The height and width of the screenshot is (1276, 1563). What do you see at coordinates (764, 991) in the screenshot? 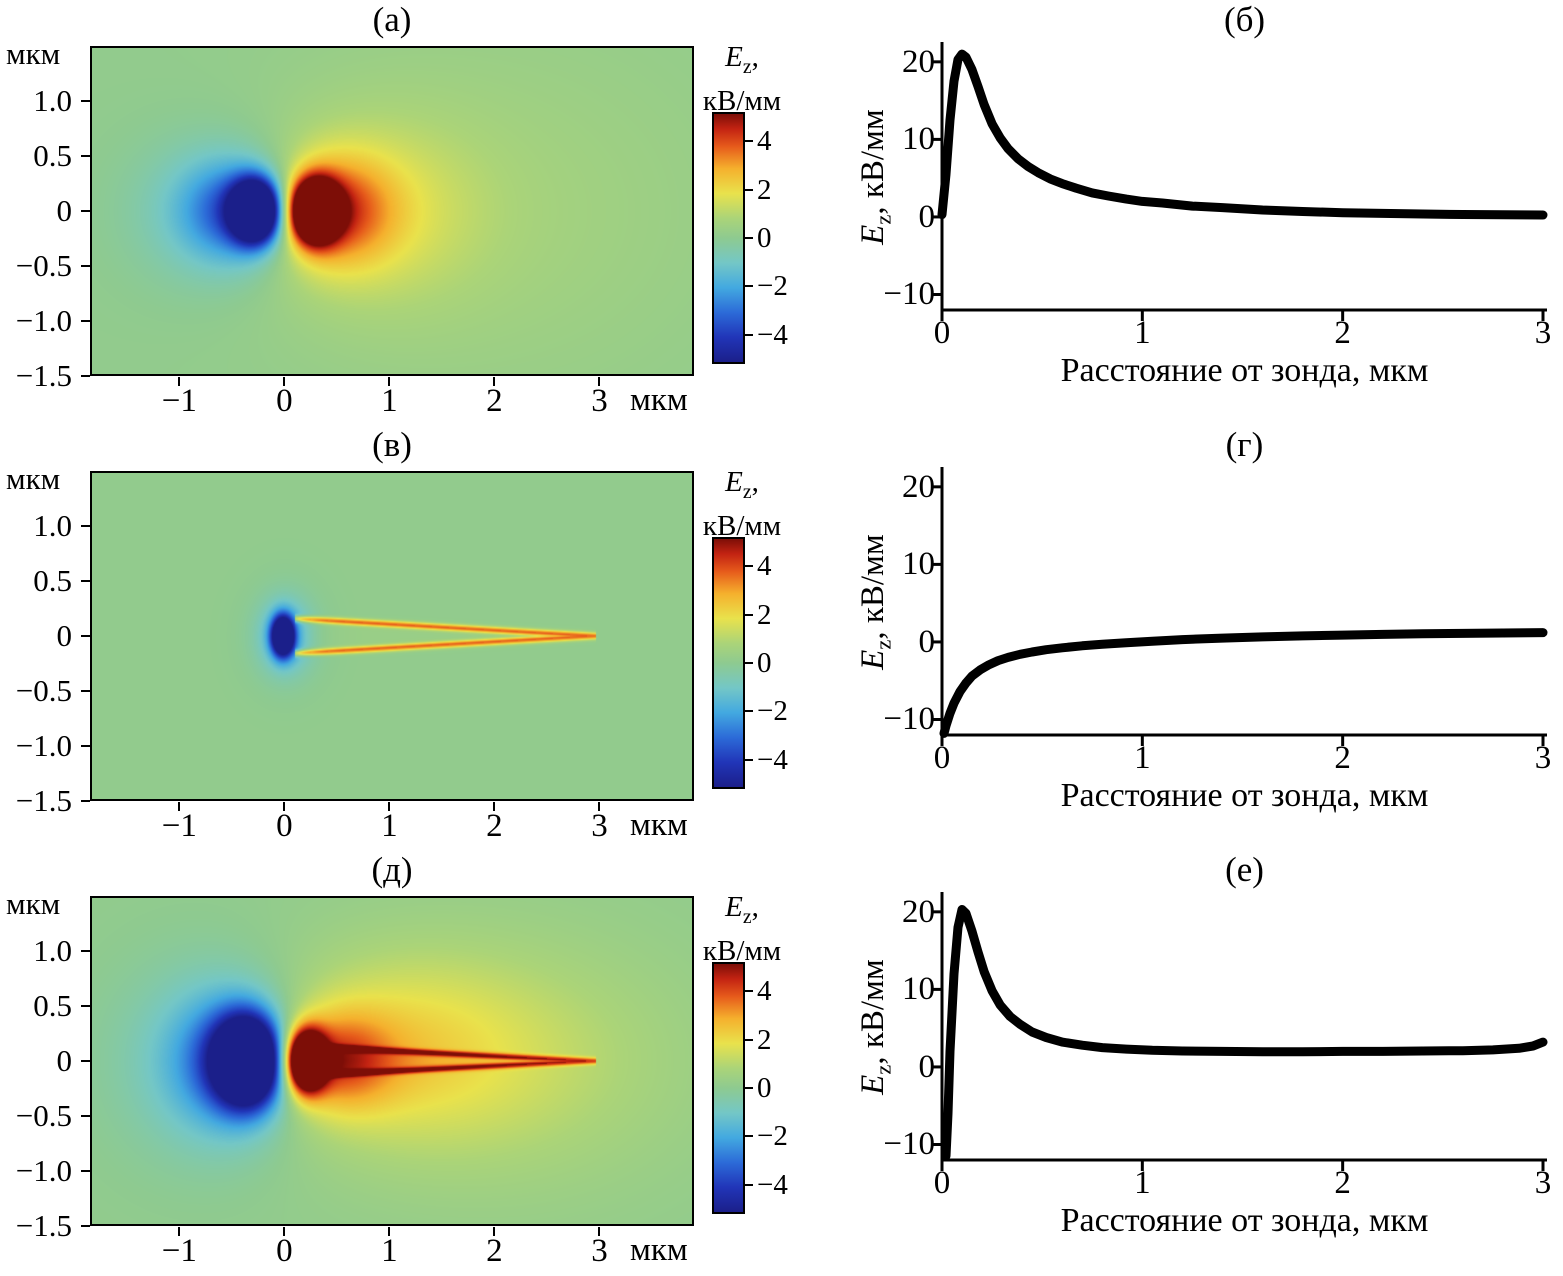
I see `colorbar-tick-label: 4` at bounding box center [764, 991].